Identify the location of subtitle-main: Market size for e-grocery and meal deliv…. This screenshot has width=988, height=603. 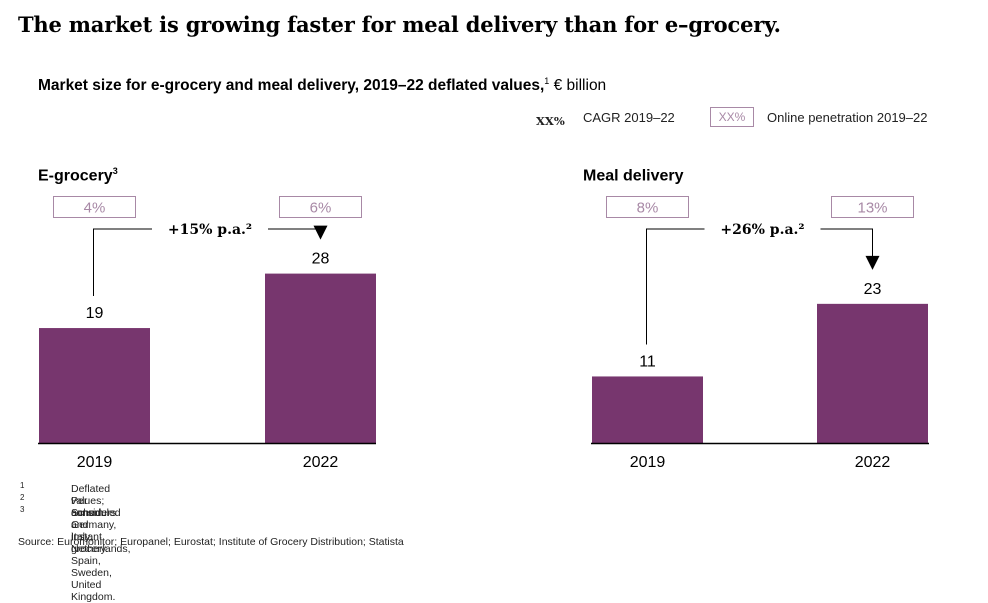
(291, 86).